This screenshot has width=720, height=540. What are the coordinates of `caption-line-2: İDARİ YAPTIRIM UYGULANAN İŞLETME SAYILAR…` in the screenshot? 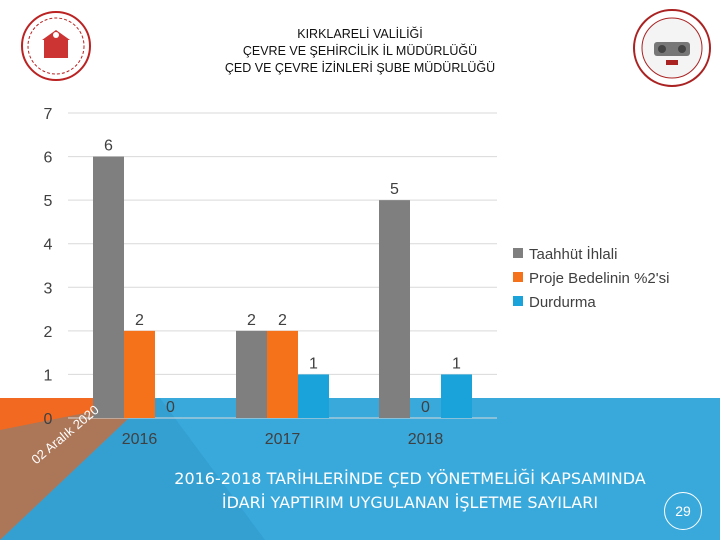 It's located at (410, 502).